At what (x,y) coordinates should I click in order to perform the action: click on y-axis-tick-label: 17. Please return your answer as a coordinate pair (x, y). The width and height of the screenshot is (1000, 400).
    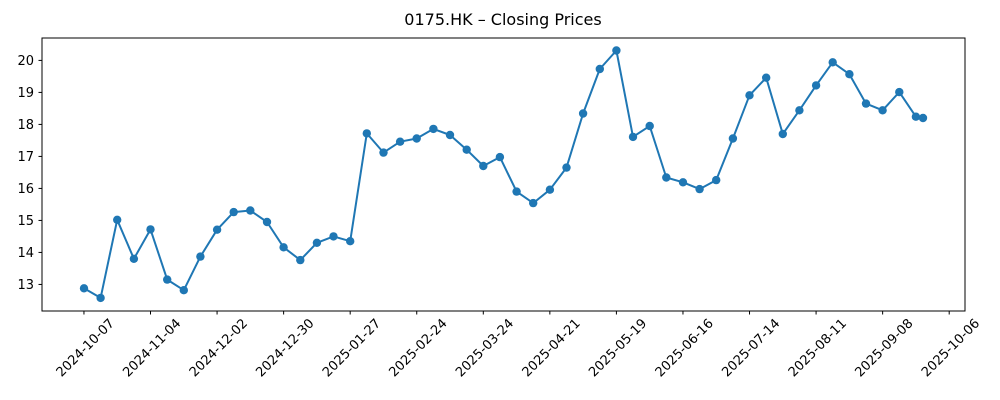
    Looking at the image, I should click on (25, 157).